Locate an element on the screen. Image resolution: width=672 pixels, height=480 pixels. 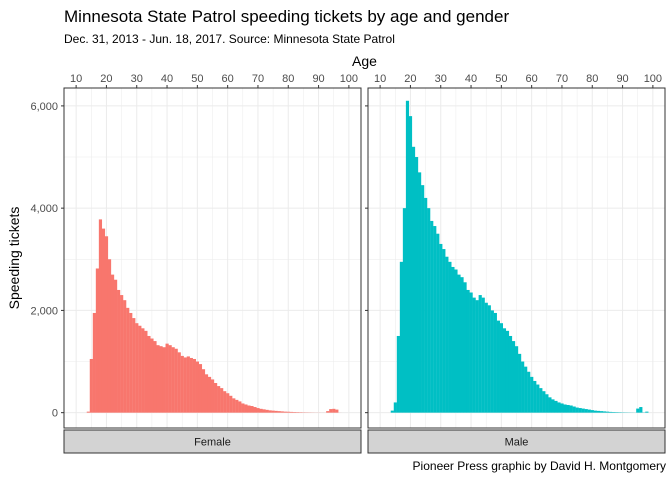
x-tick-label: 90 is located at coordinates (318, 79).